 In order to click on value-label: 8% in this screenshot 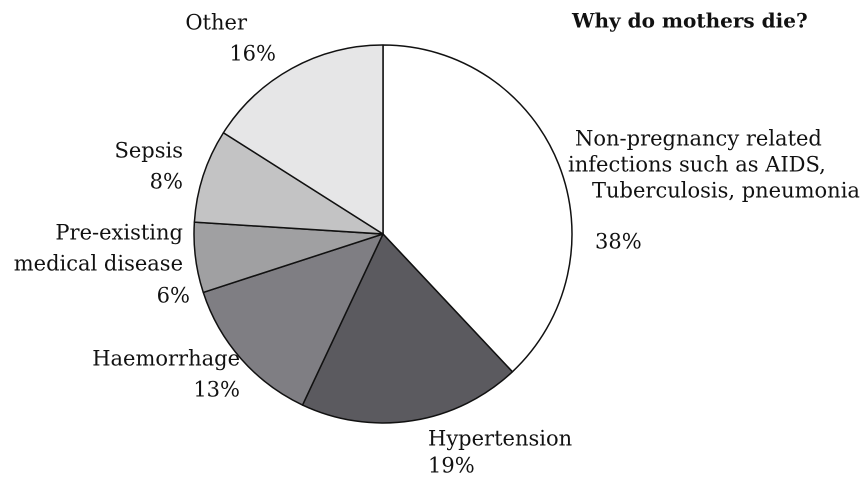, I will do `click(166, 182)`.